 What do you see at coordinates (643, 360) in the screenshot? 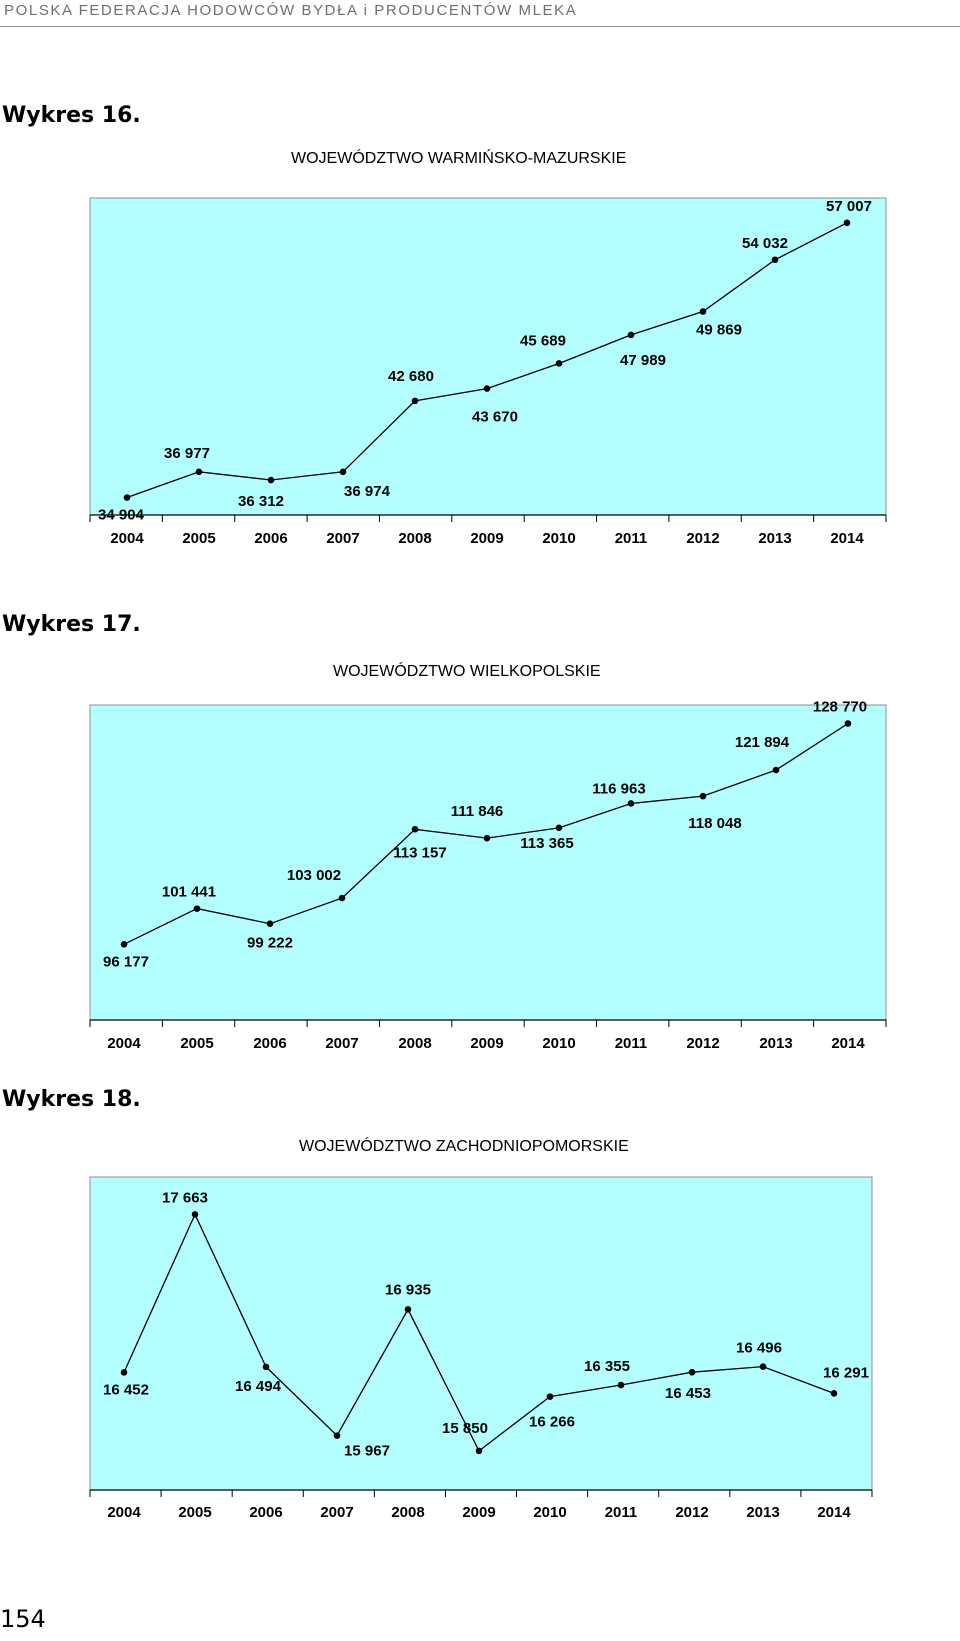
I see `data-label-2011: 47 989` at bounding box center [643, 360].